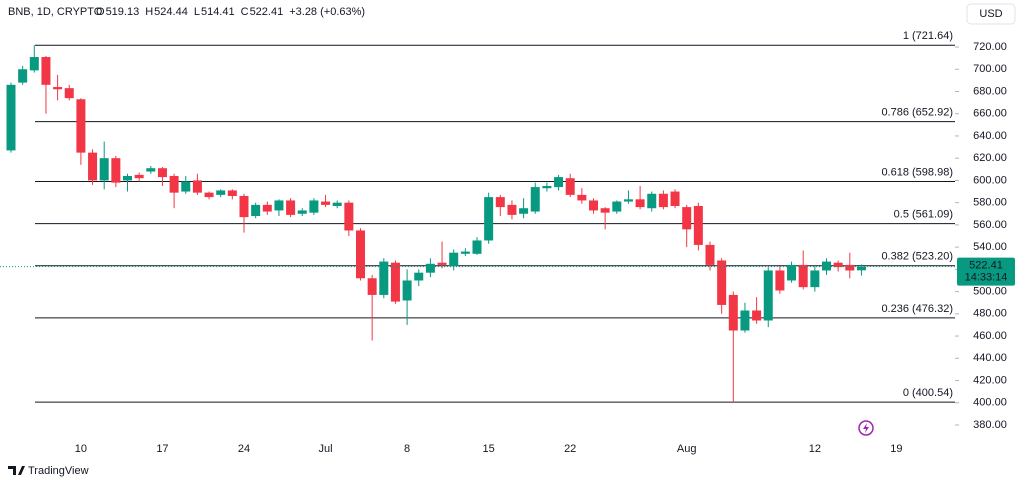  I want to click on ohlc-key: C, so click(245, 12).